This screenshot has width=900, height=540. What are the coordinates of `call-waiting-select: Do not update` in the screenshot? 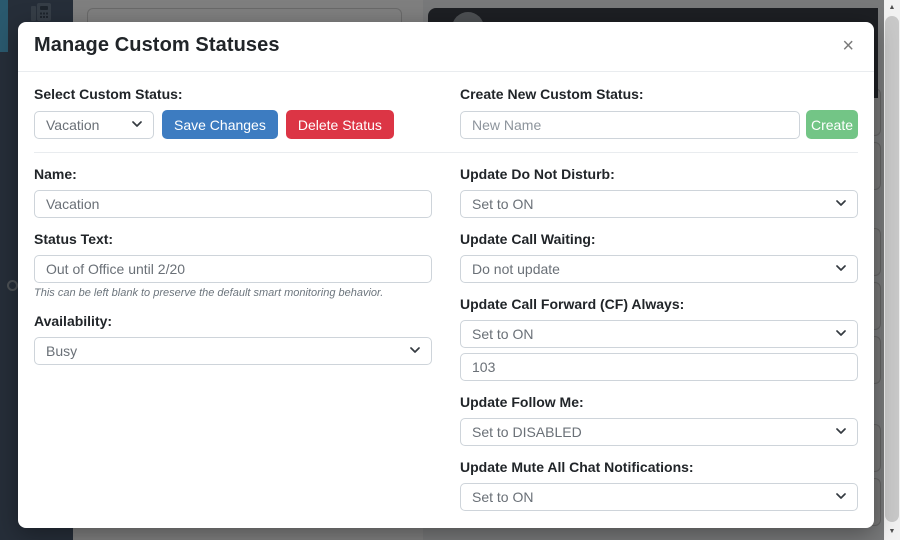 It's located at (659, 269).